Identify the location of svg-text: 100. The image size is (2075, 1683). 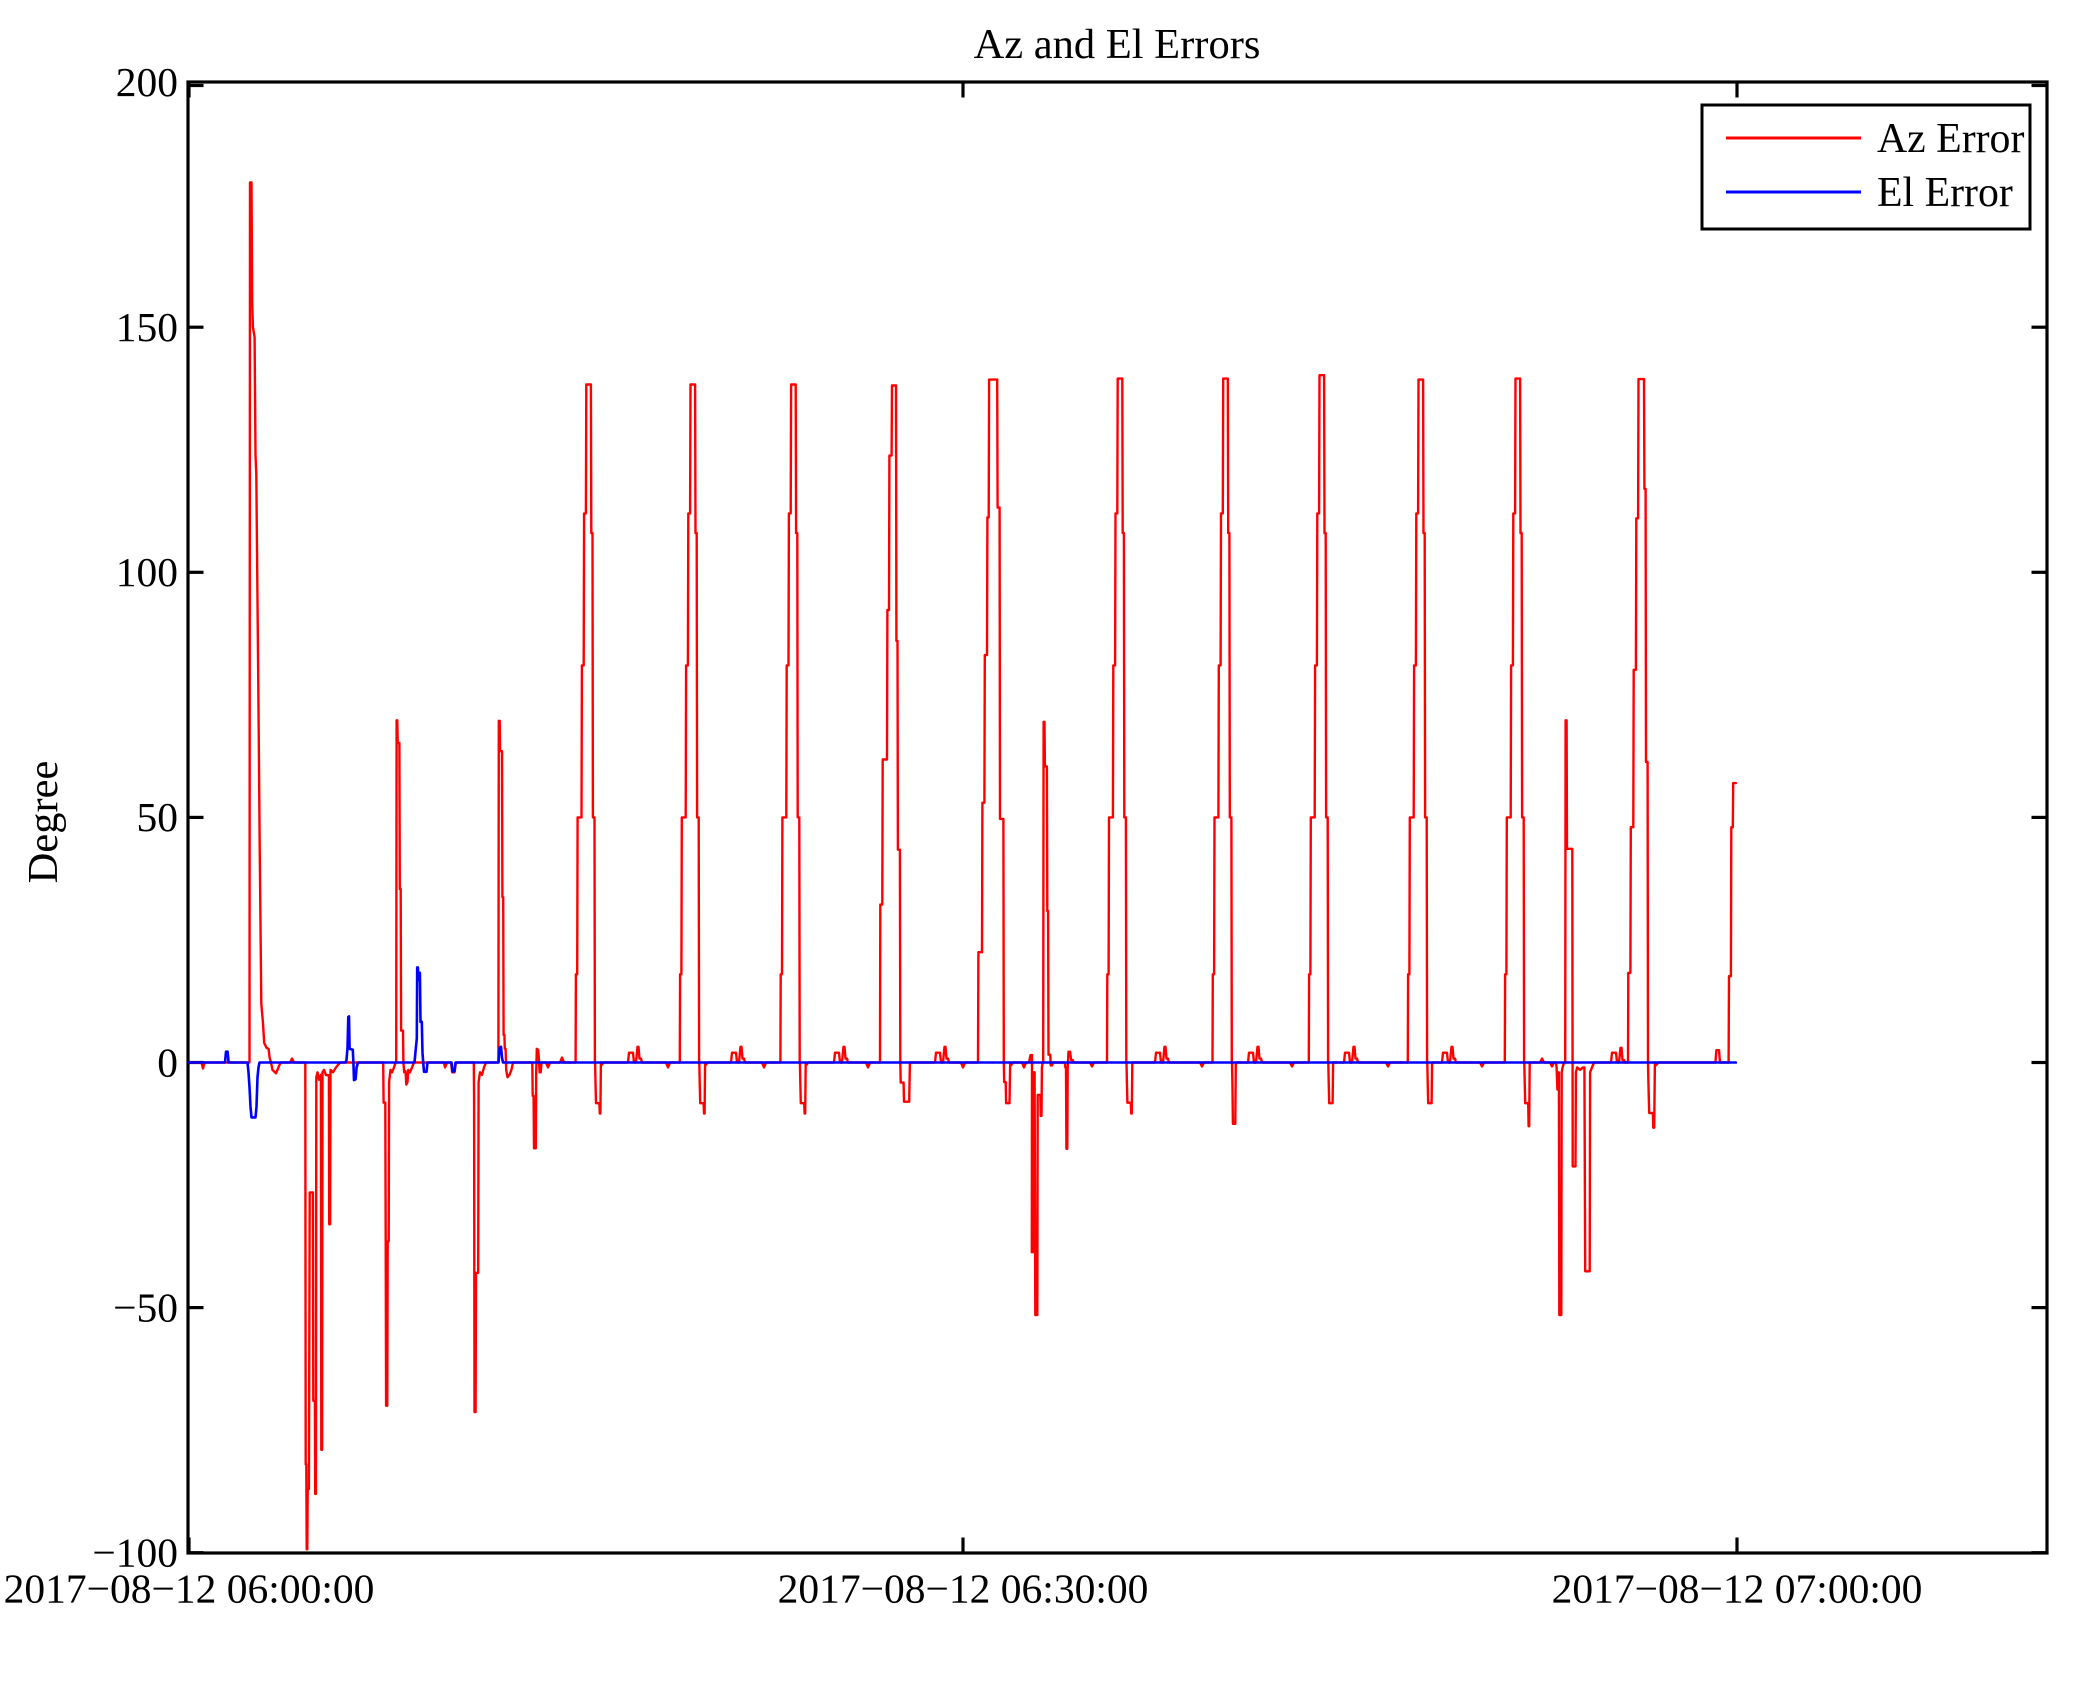
(147, 572).